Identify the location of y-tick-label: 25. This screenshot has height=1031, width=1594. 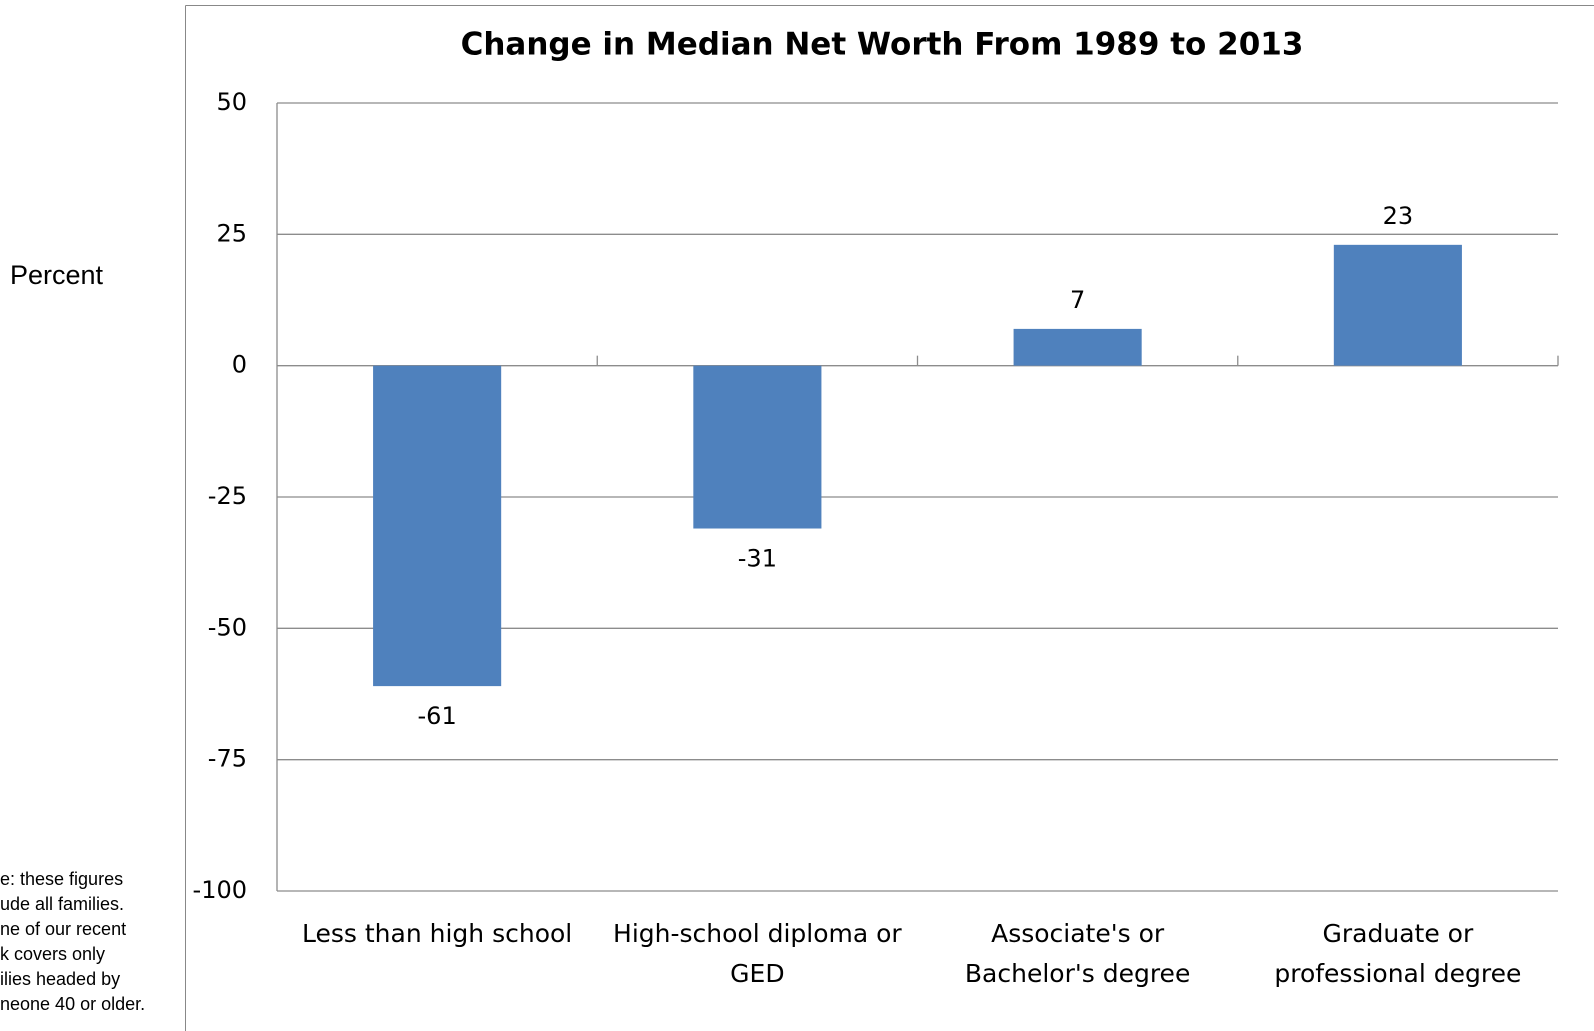
(231, 233).